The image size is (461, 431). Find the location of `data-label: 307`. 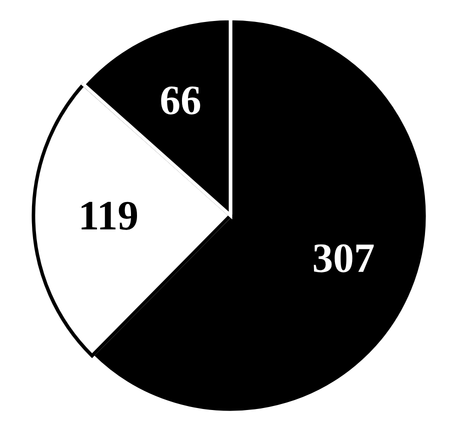

data-label: 307 is located at coordinates (344, 258).